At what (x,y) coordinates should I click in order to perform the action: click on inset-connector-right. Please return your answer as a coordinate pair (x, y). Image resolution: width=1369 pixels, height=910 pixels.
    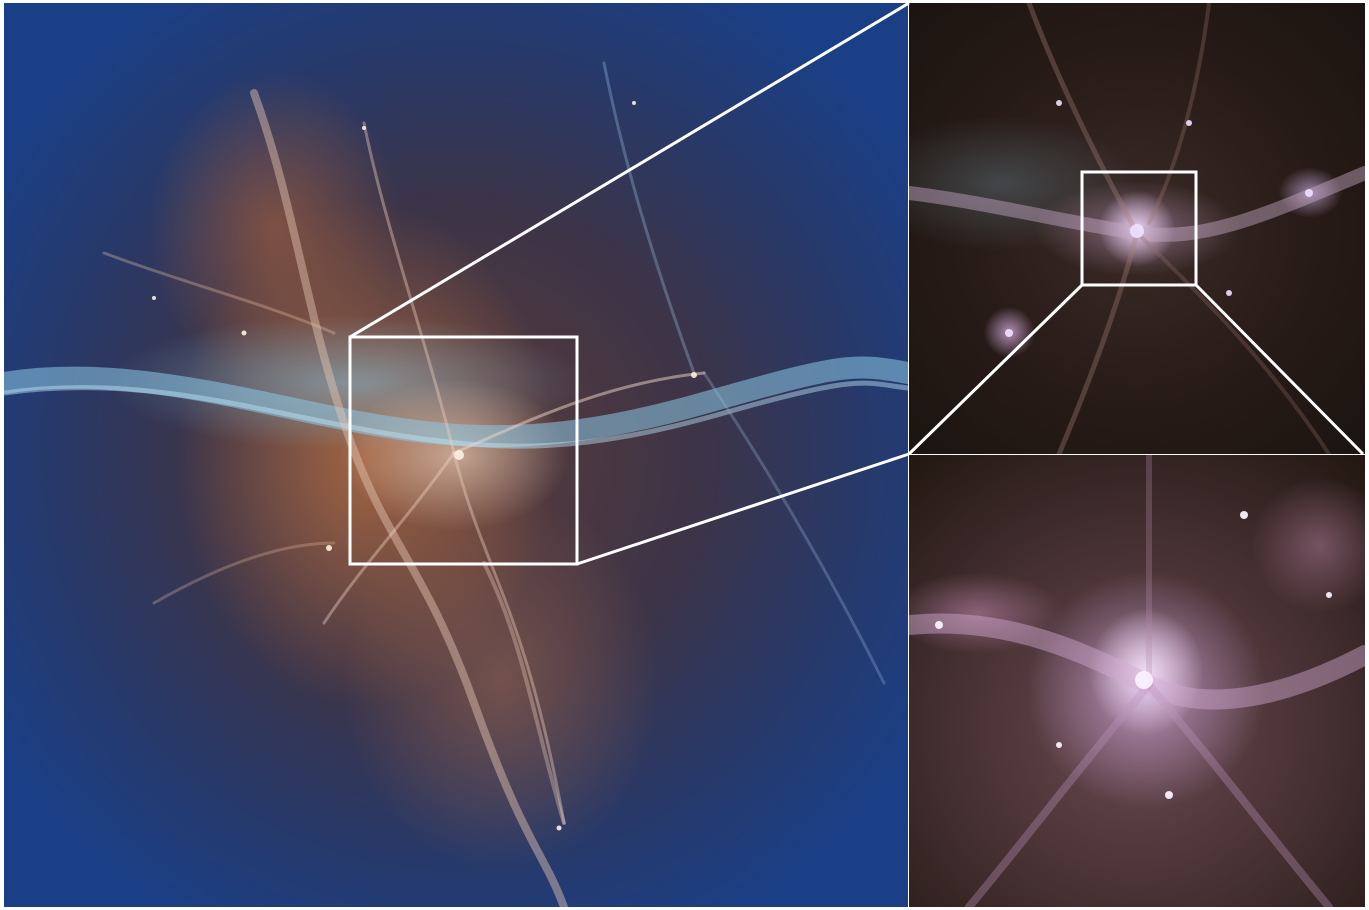
    Looking at the image, I should click on (1279, 369).